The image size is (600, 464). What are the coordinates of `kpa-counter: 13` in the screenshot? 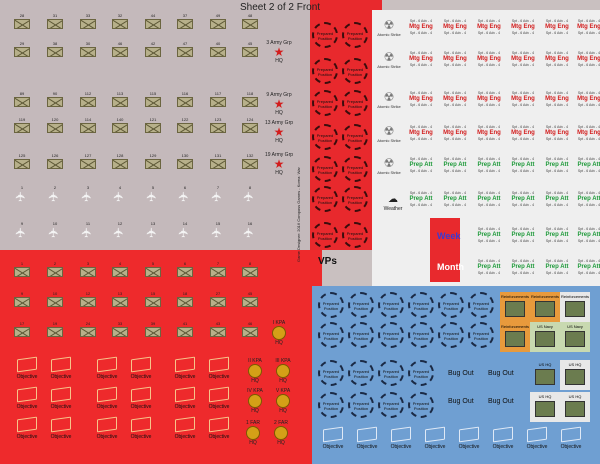 It's located at (120, 301).